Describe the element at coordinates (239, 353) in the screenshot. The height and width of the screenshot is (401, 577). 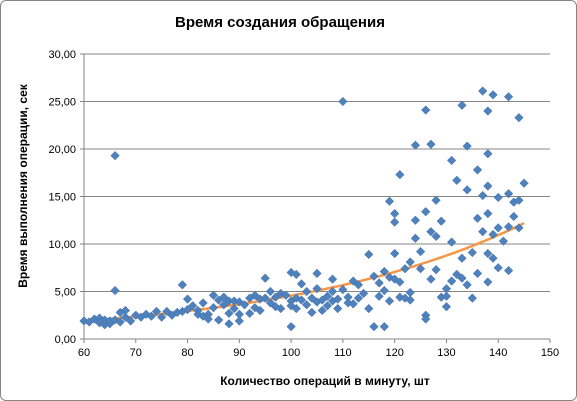
I see `x-tick-label: 90` at that location.